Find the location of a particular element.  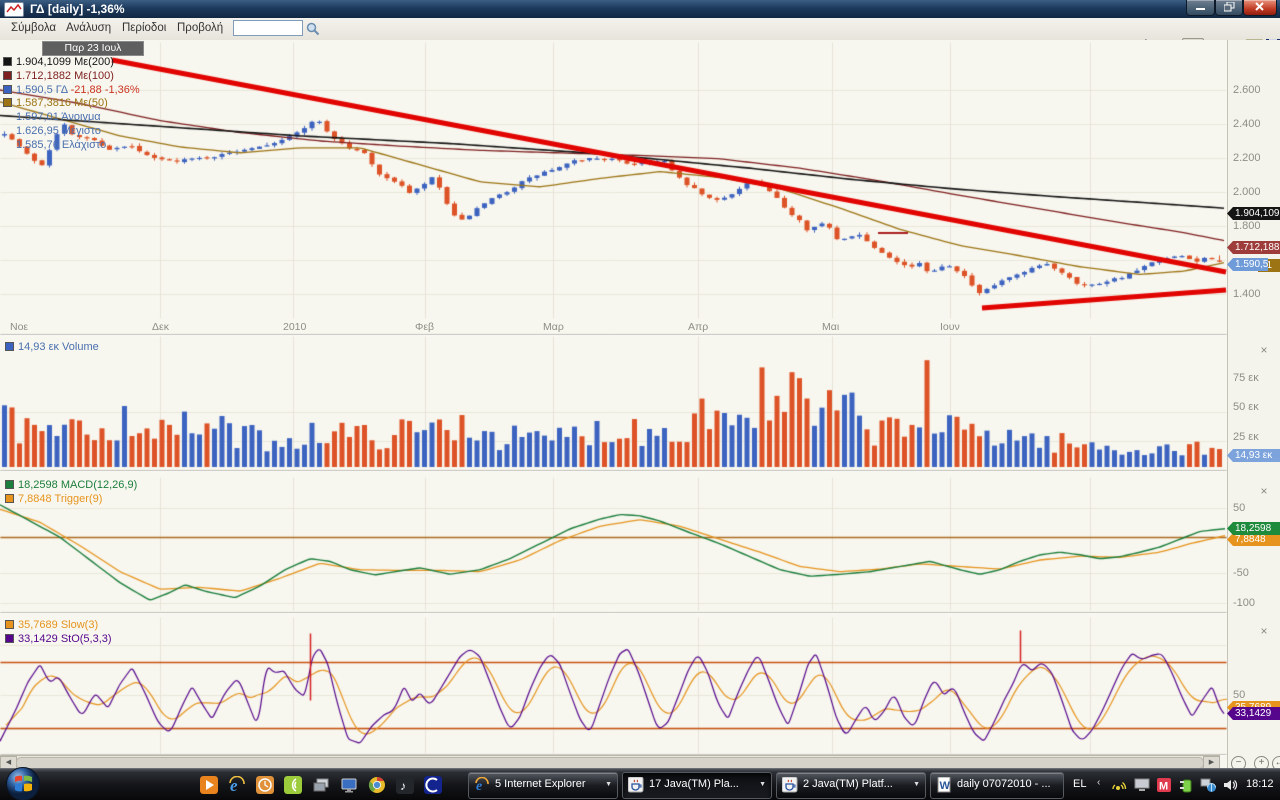

macd-axis-tick: -50 is located at coordinates (1241, 573).